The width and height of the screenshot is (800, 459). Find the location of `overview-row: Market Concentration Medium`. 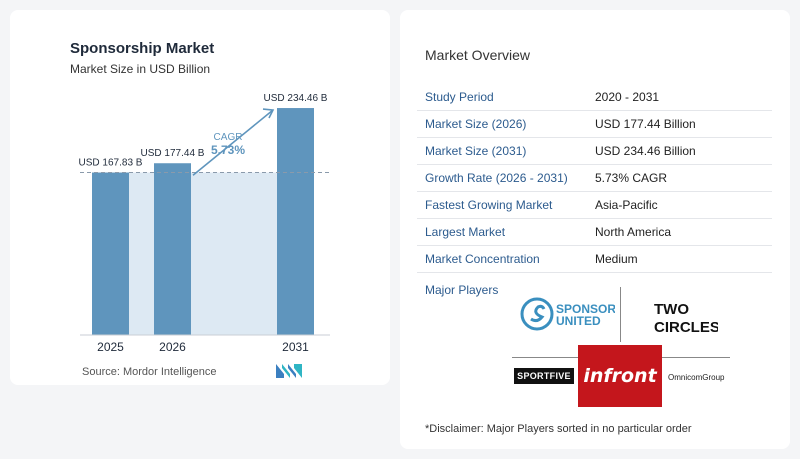

overview-row: Market Concentration Medium is located at coordinates (594, 259).